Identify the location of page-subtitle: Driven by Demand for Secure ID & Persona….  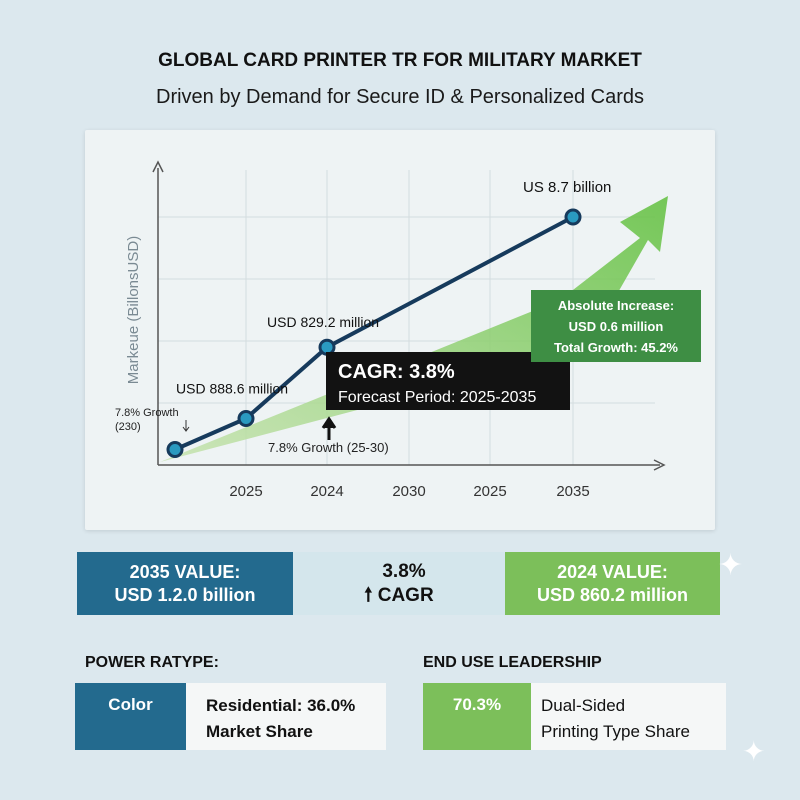
(400, 97).